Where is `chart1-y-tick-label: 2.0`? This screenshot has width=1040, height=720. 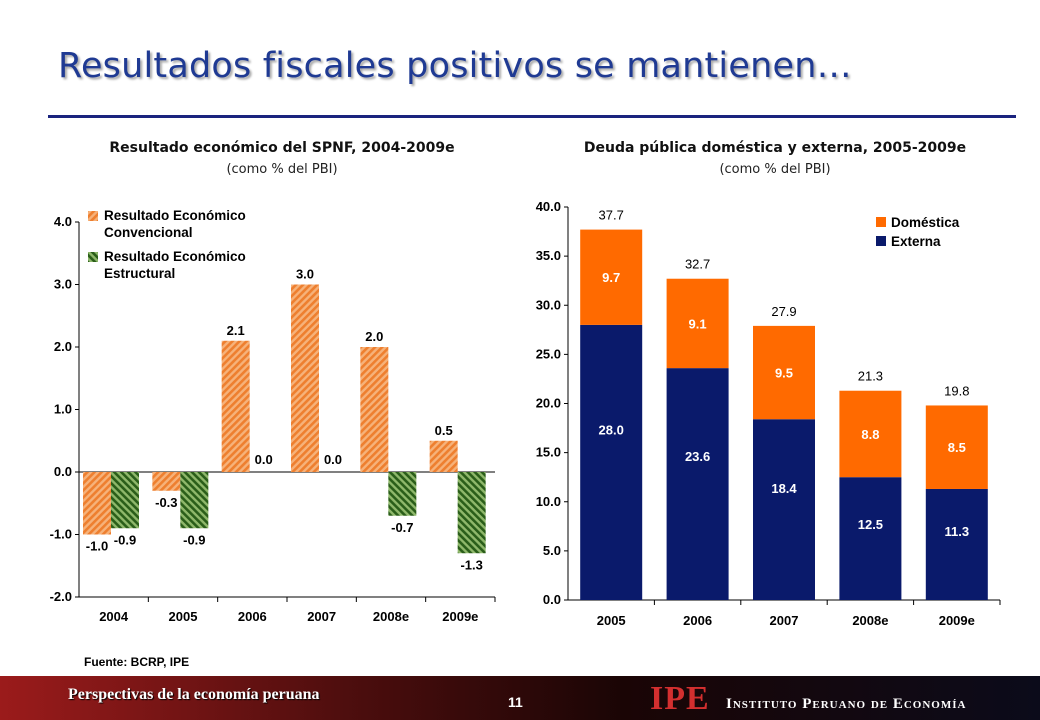
chart1-y-tick-label: 2.0 is located at coordinates (63, 346).